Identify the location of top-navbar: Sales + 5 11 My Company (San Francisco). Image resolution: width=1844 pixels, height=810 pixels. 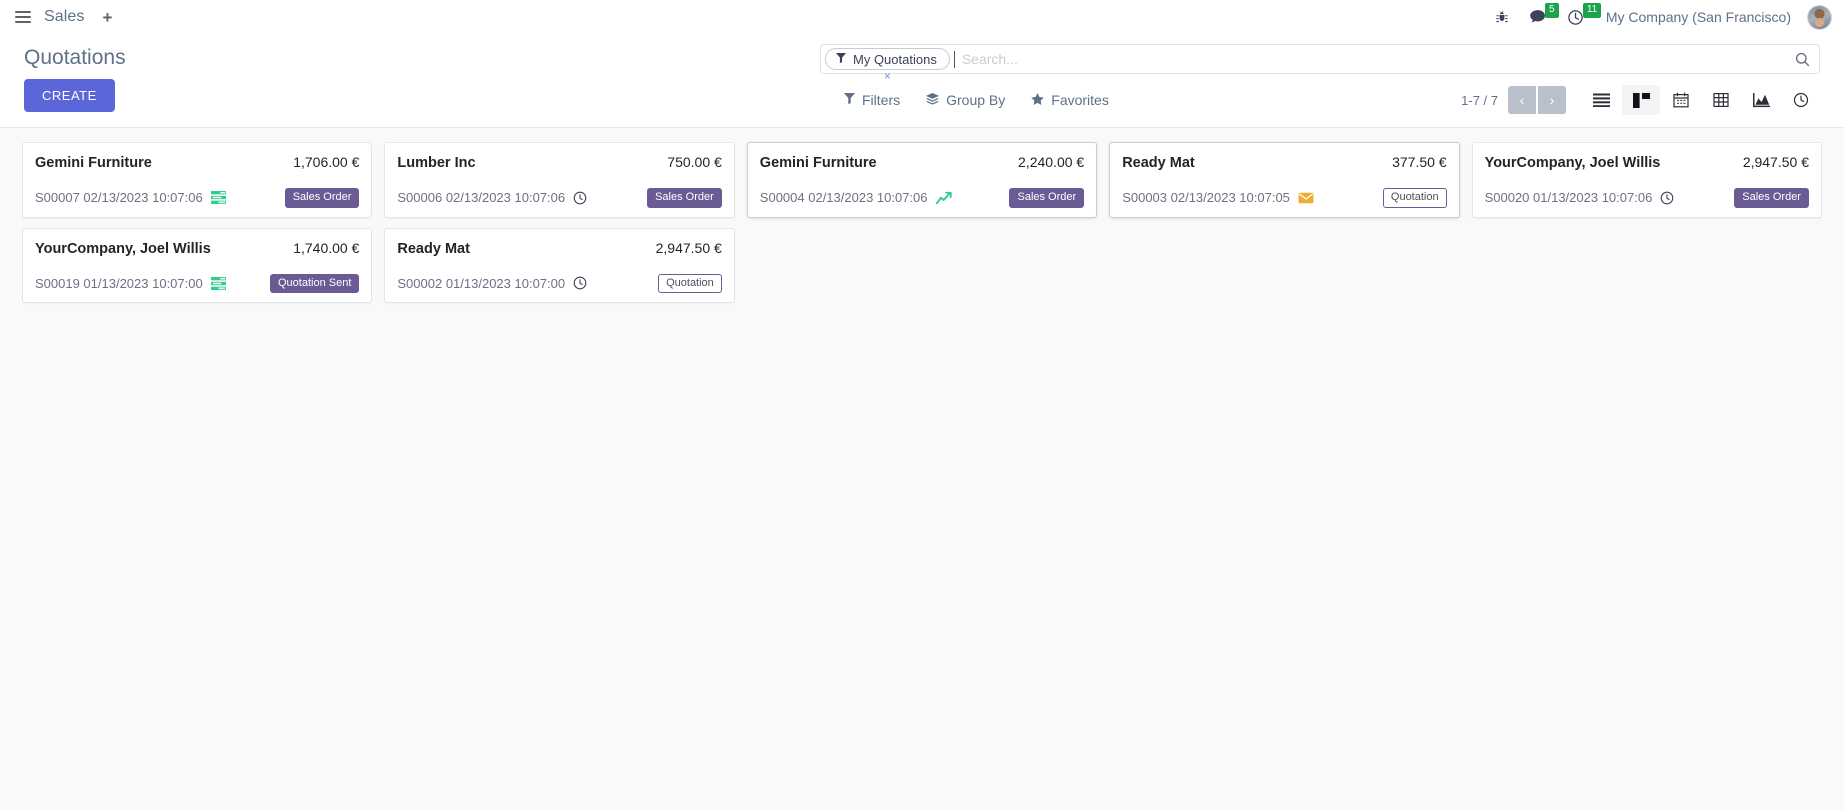
(922, 17).